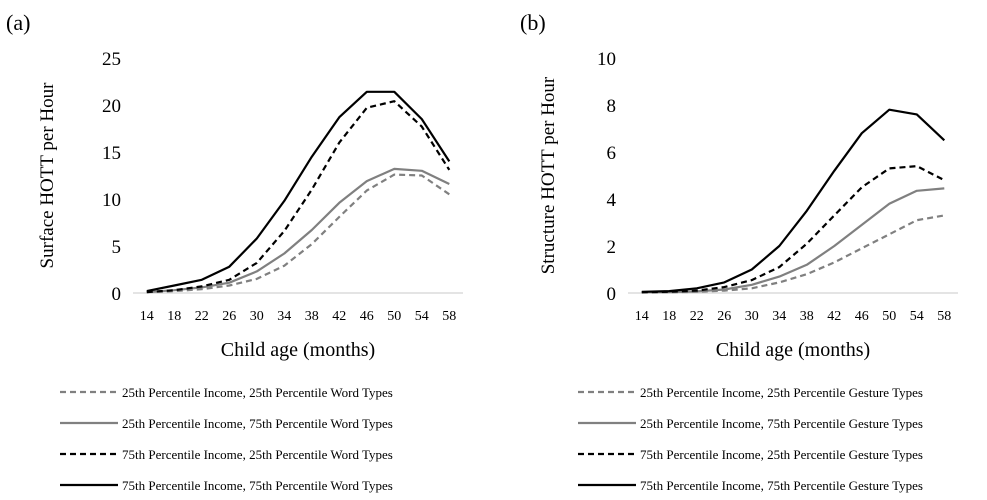  I want to click on y-tick-label: 15, so click(111, 153).